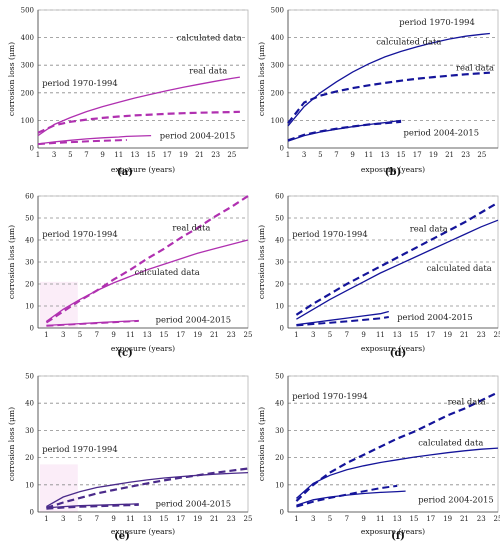 The width and height of the screenshot is (500, 550). I want to click on y-tick-label: 30, so click(279, 431).